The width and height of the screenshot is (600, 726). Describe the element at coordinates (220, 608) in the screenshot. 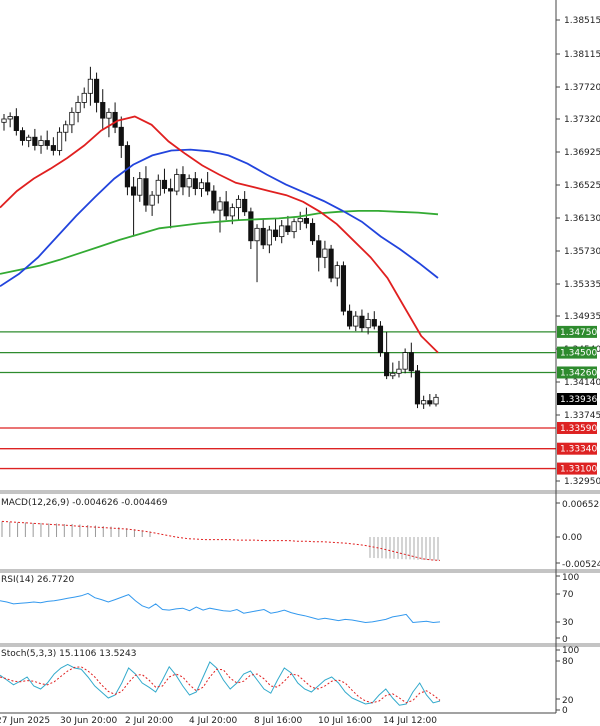

I see `rsi-line` at that location.